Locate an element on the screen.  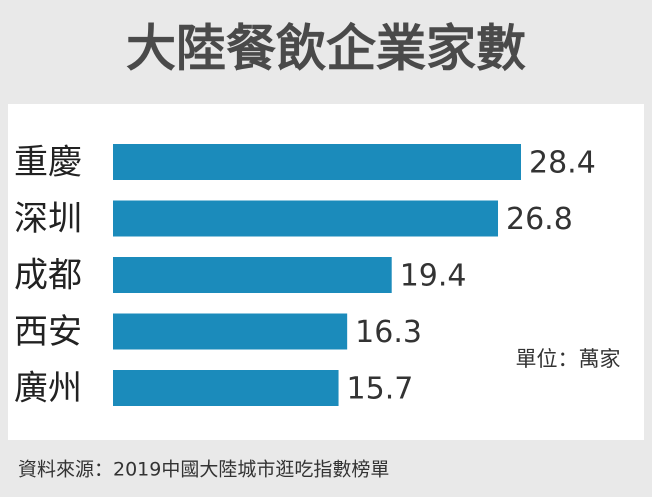
category-label: 重慶 is located at coordinates (48, 163).